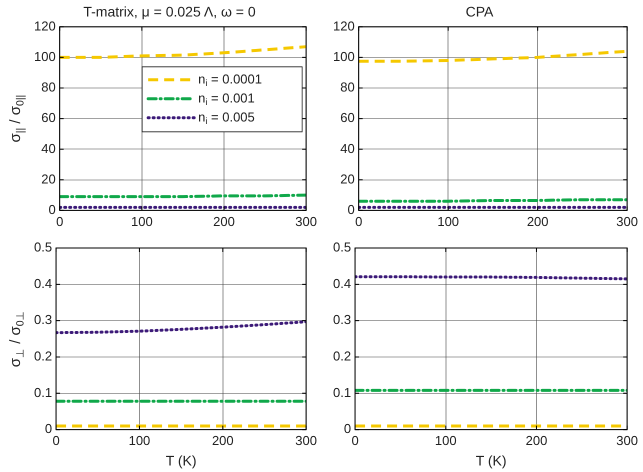 The height and width of the screenshot is (472, 643). I want to click on y-axis-title: σ|| / σ0||, so click(16, 118).